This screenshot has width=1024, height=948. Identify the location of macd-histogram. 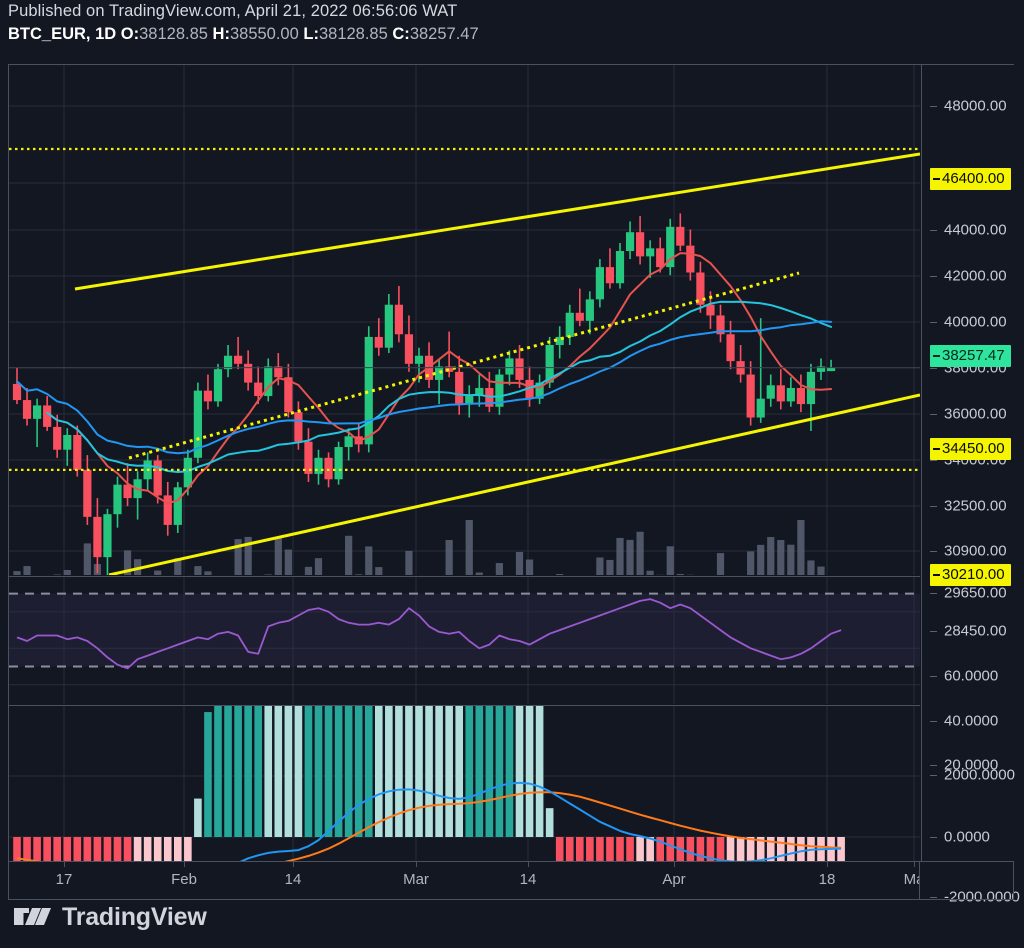
(429, 783).